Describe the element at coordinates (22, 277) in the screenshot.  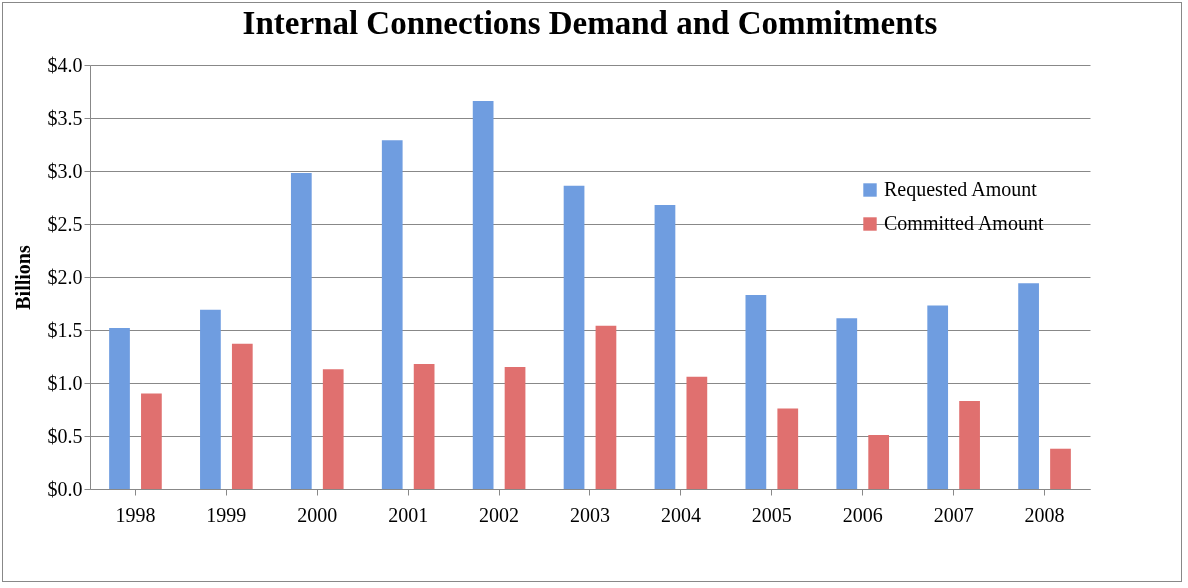
I see `y-axis-title: Billions` at that location.